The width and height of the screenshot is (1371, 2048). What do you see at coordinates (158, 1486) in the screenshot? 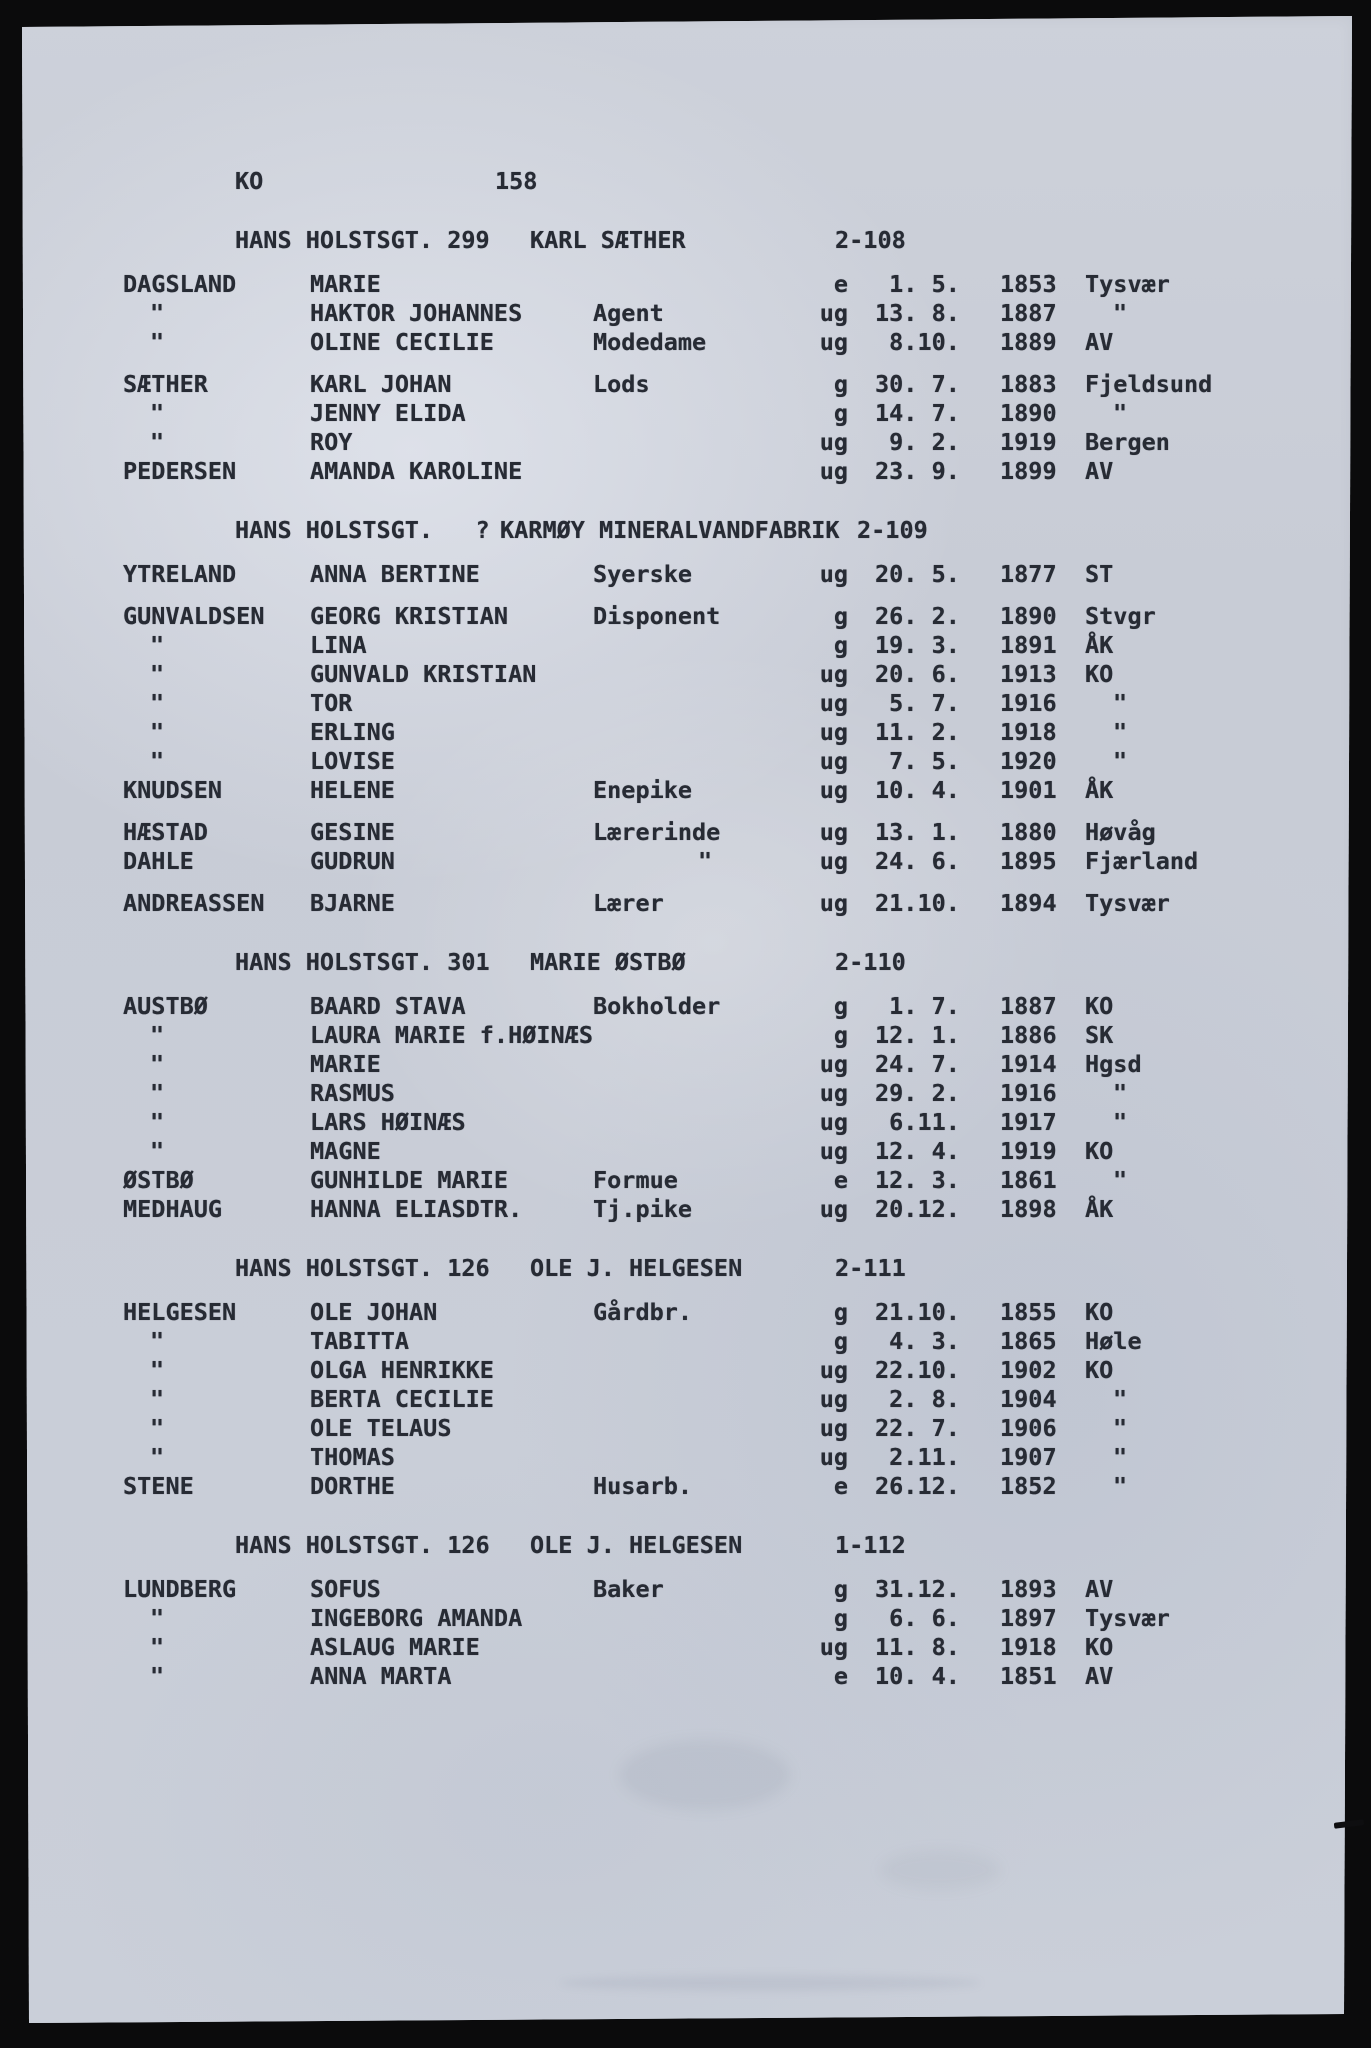
I see `surname-cell: STENE` at bounding box center [158, 1486].